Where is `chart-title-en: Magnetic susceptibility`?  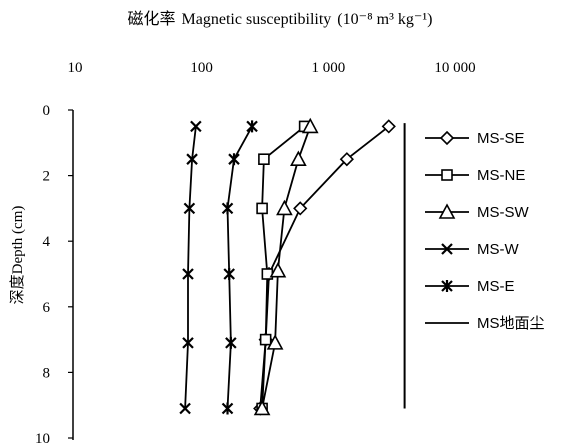
chart-title-en: Magnetic susceptibility is located at coordinates (257, 19).